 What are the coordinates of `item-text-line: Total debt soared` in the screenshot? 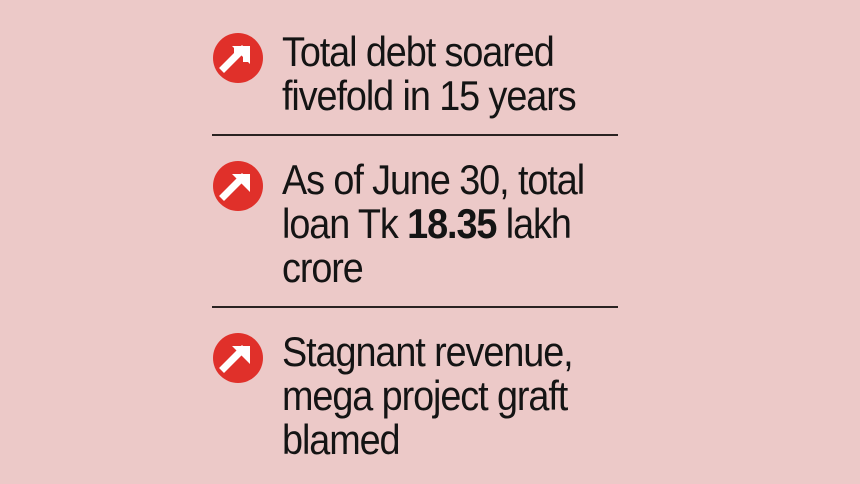 It's located at (418, 51).